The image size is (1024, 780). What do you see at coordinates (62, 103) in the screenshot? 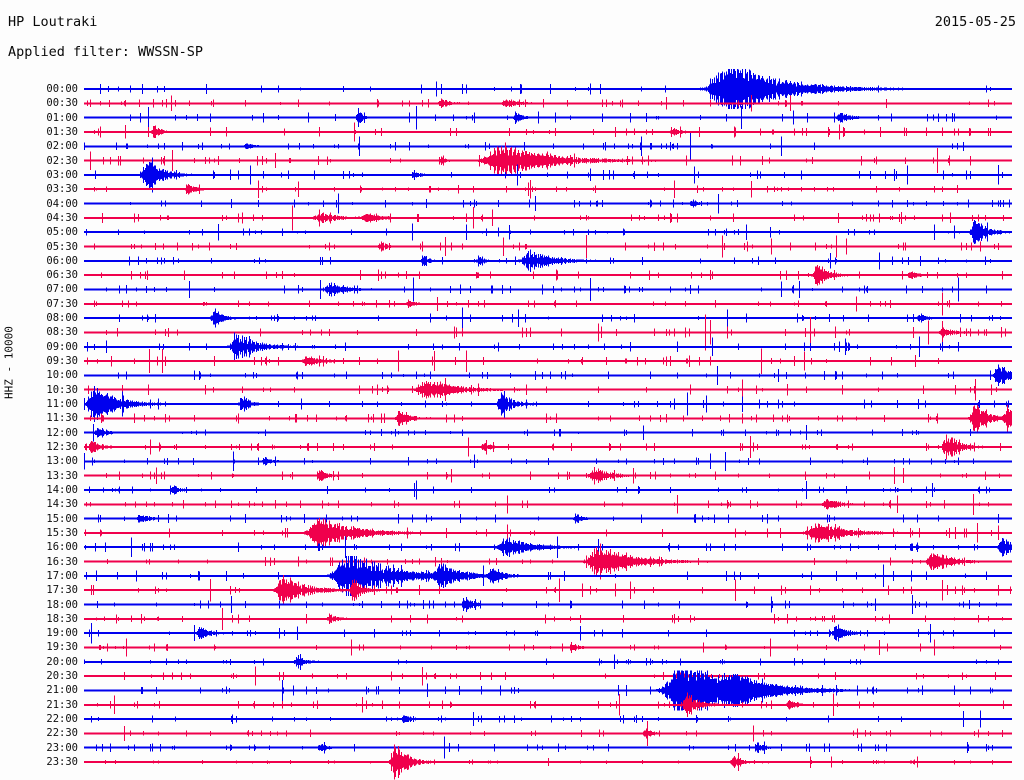
I see `time-axis-label: 00:30` at bounding box center [62, 103].